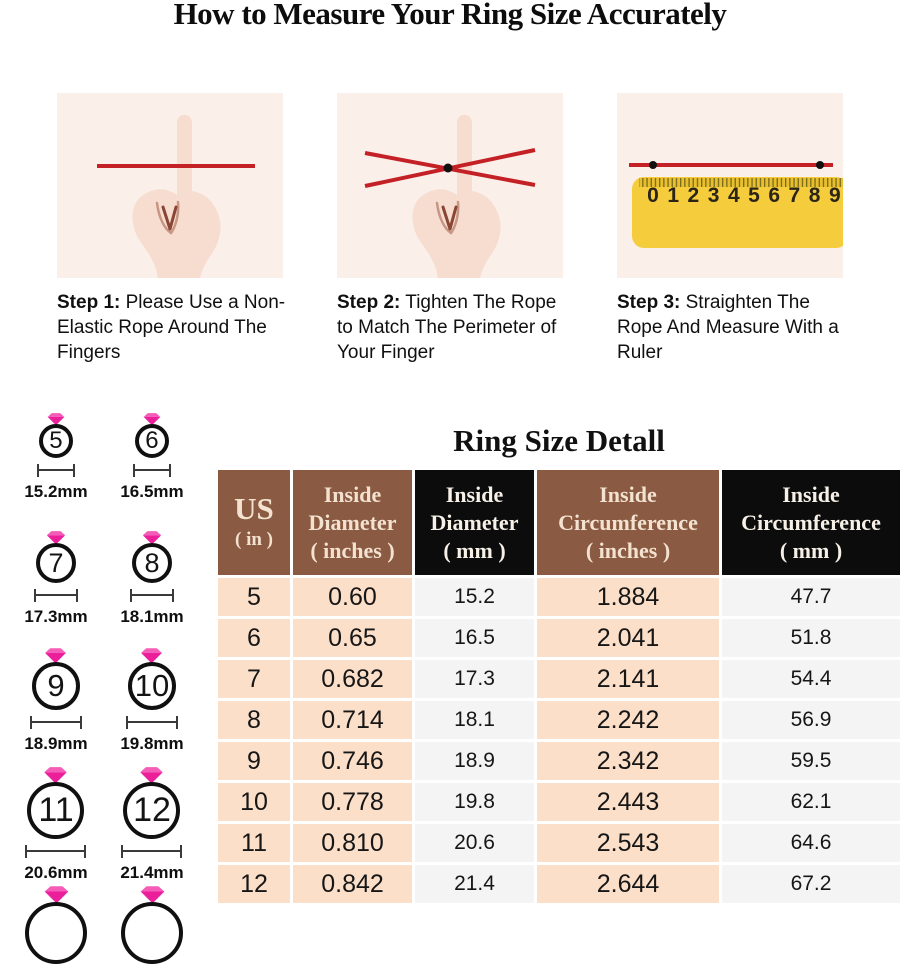 The image size is (900, 964). Describe the element at coordinates (254, 720) in the screenshot. I see `table-cell: 8` at that location.